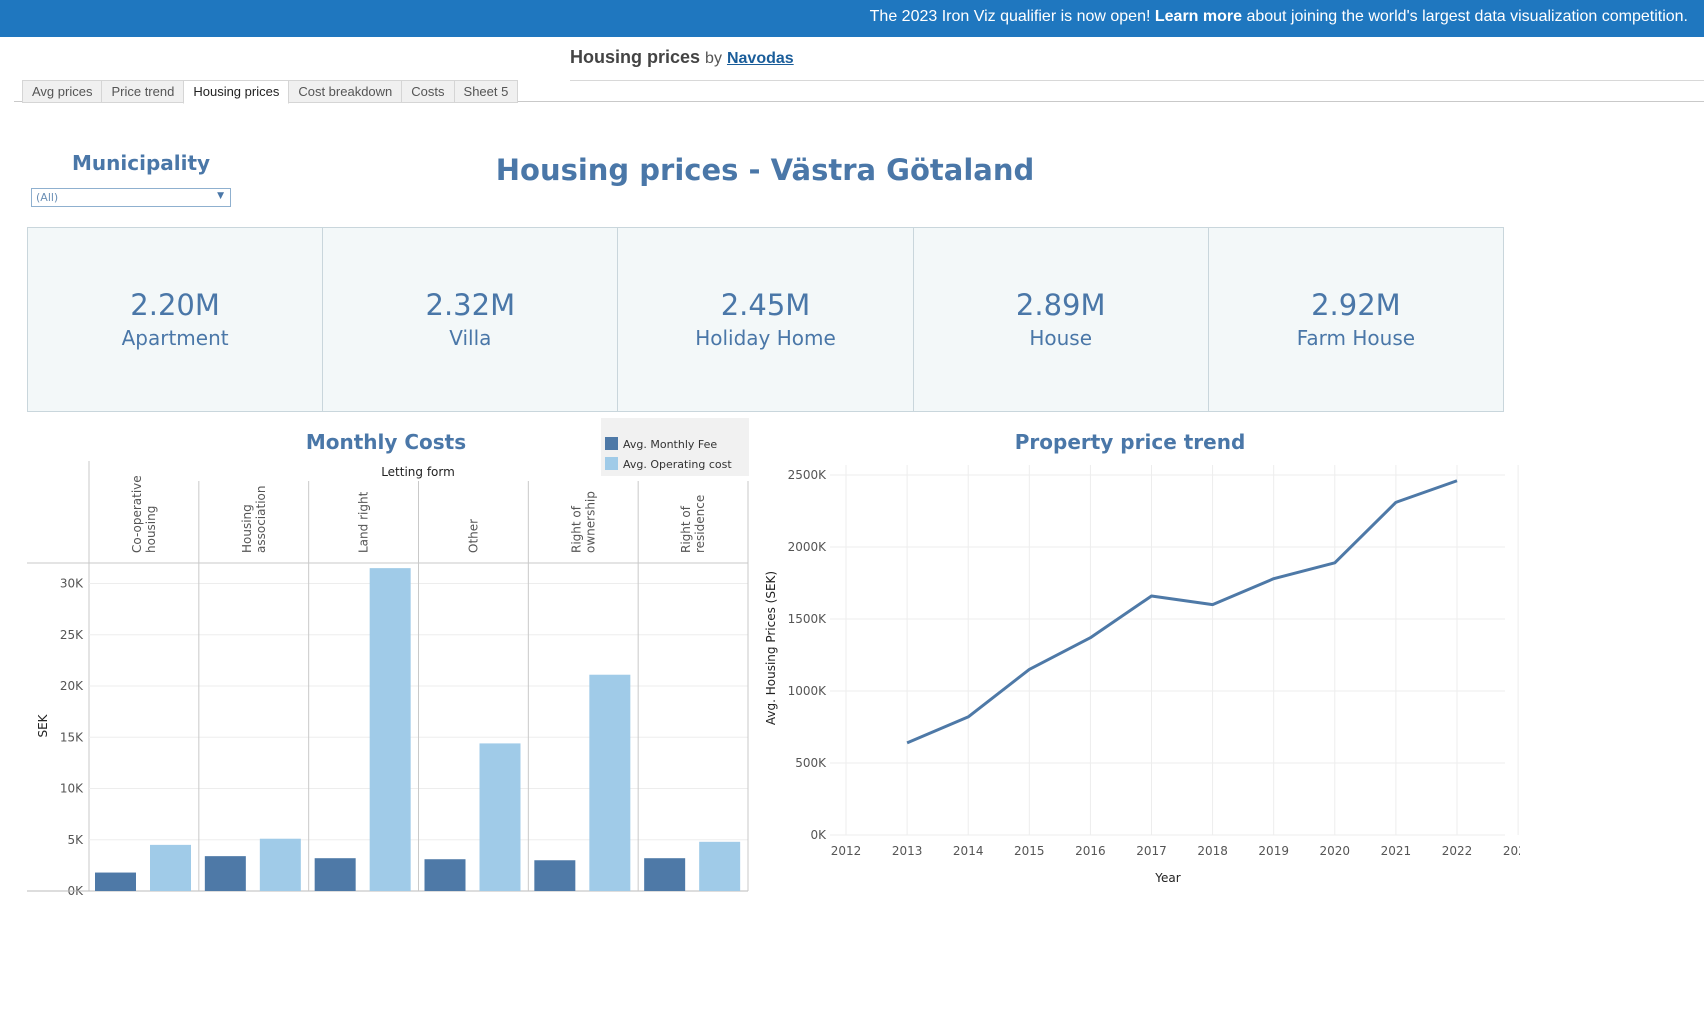 The height and width of the screenshot is (1010, 1704). Describe the element at coordinates (907, 851) in the screenshot. I see `x-tick-label: 2013` at that location.